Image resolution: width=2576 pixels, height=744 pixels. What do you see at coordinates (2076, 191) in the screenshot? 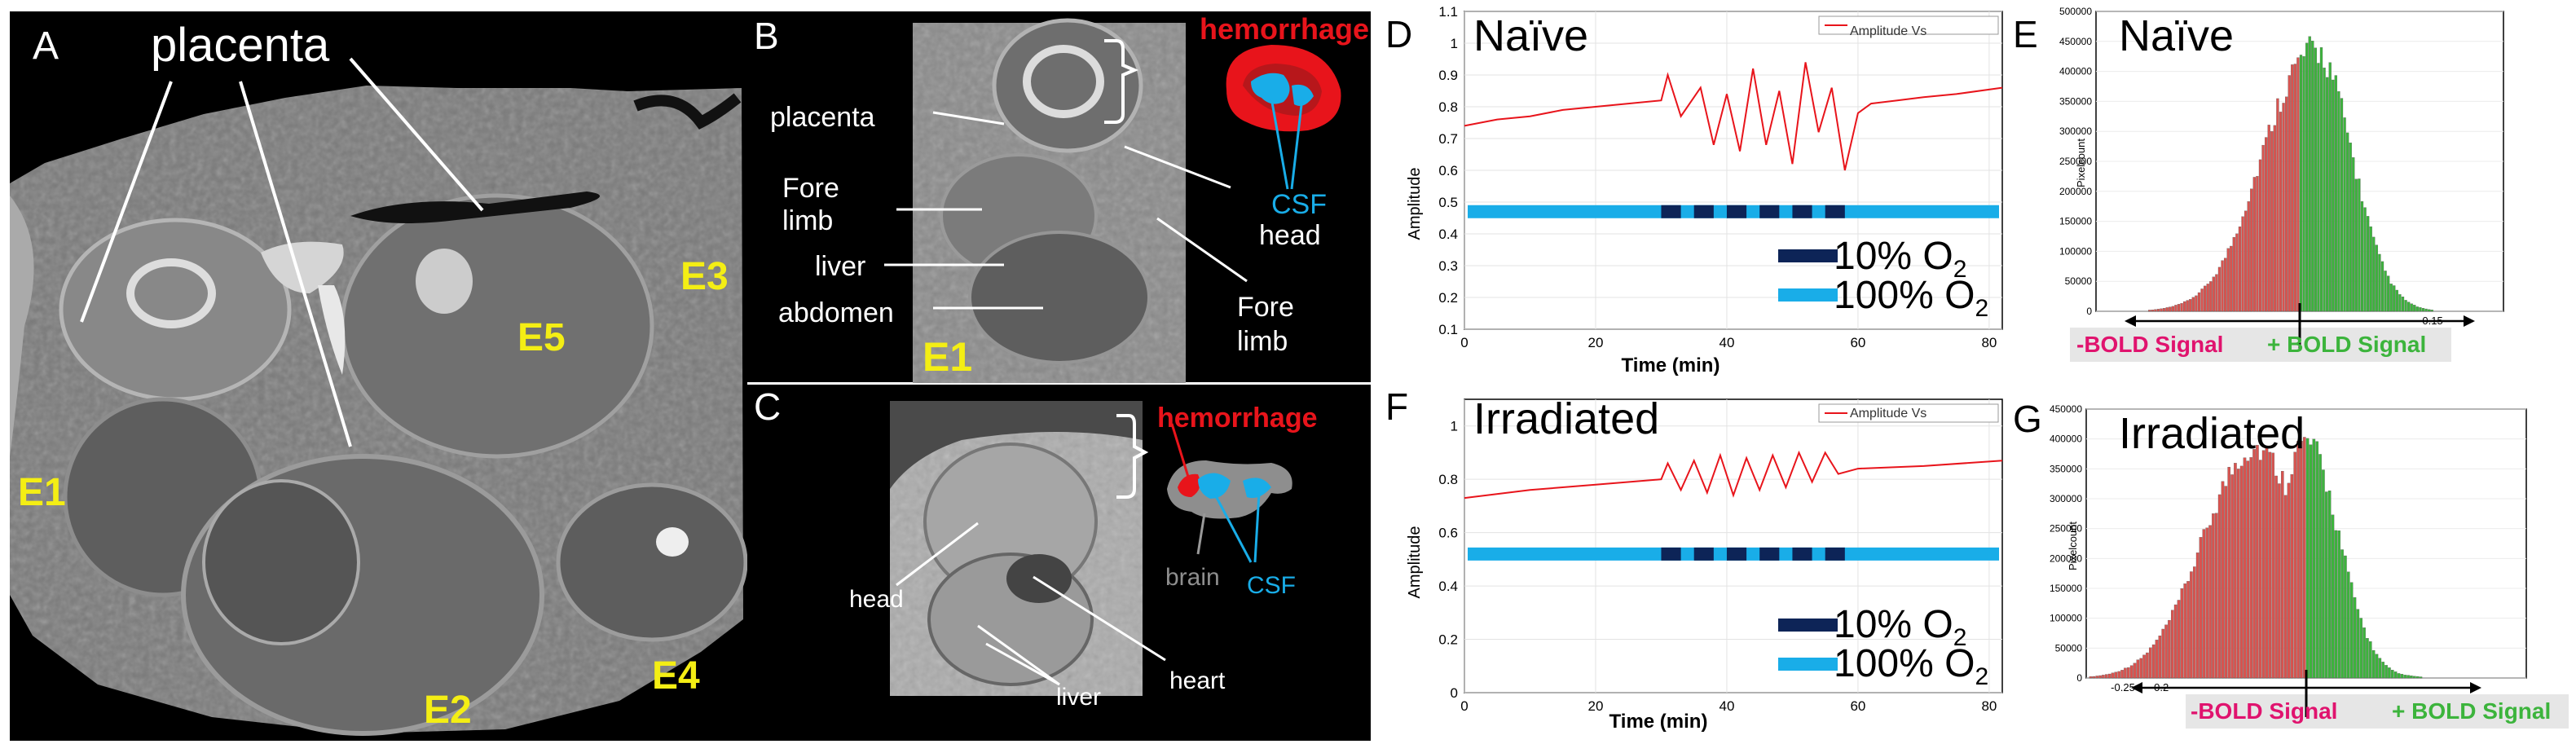
I see `y-tick-label: 200000` at bounding box center [2076, 191].